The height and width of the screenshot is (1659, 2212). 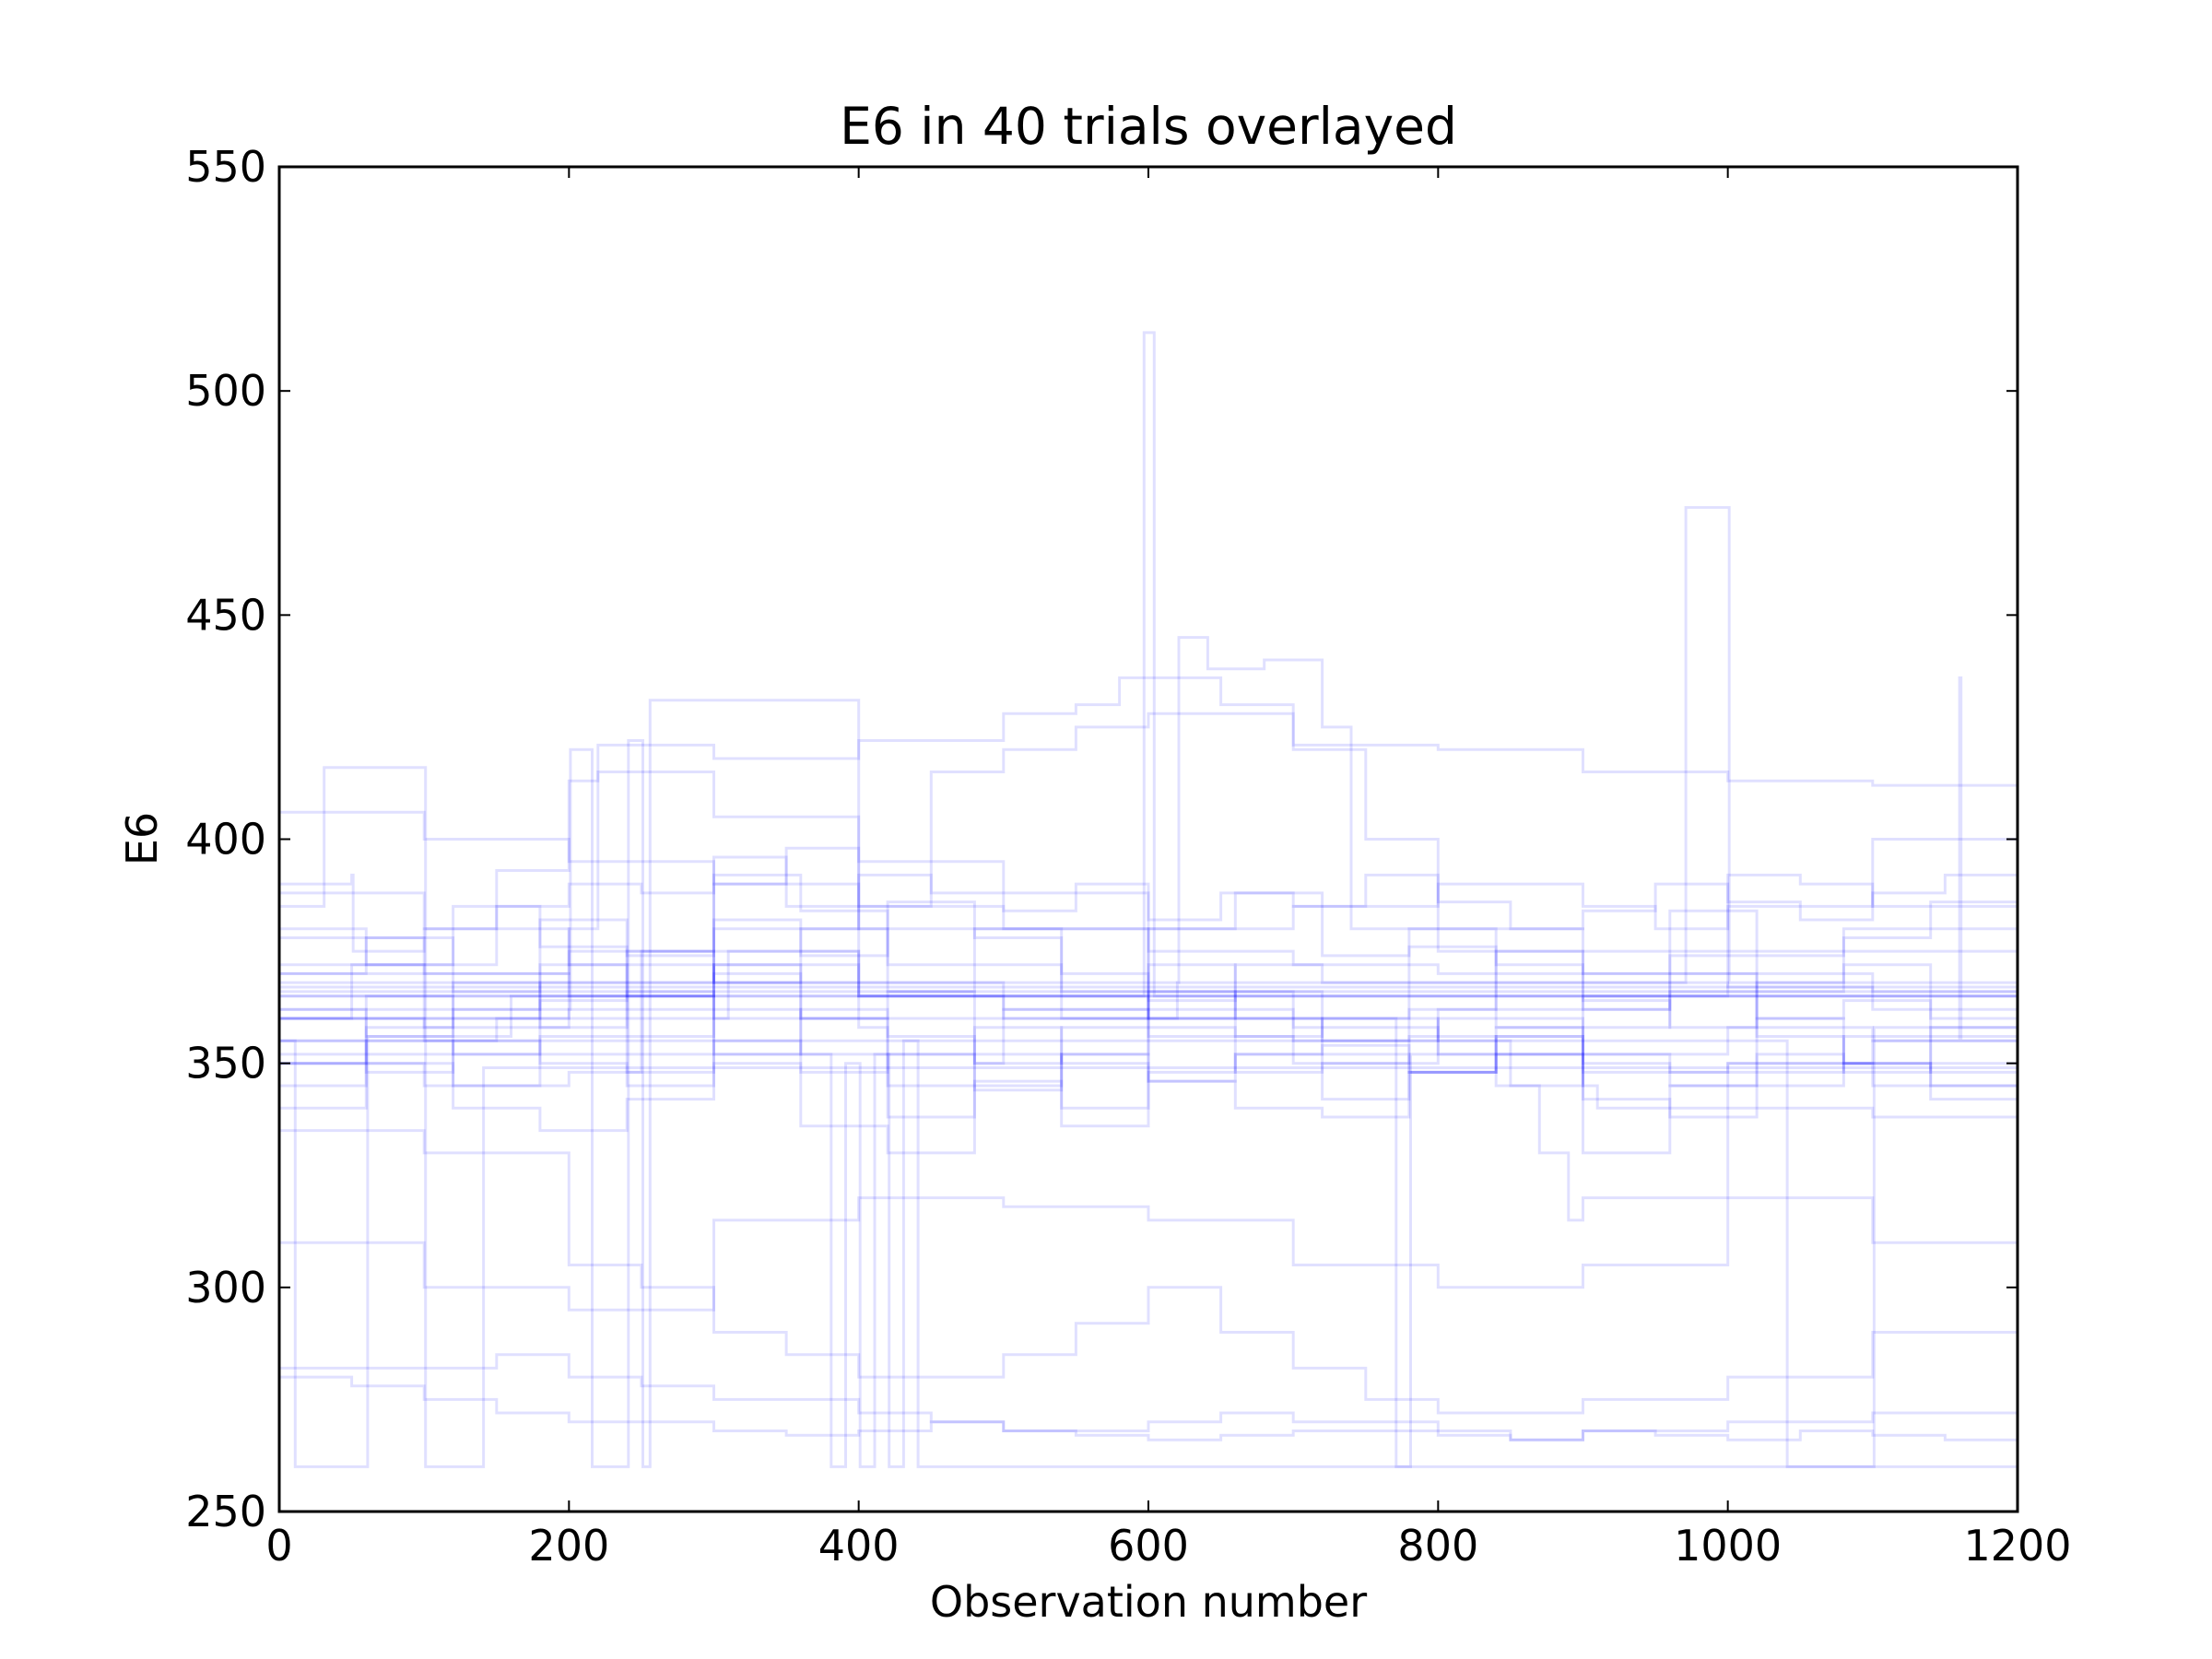 What do you see at coordinates (859, 1546) in the screenshot?
I see `x-tick-label: 400` at bounding box center [859, 1546].